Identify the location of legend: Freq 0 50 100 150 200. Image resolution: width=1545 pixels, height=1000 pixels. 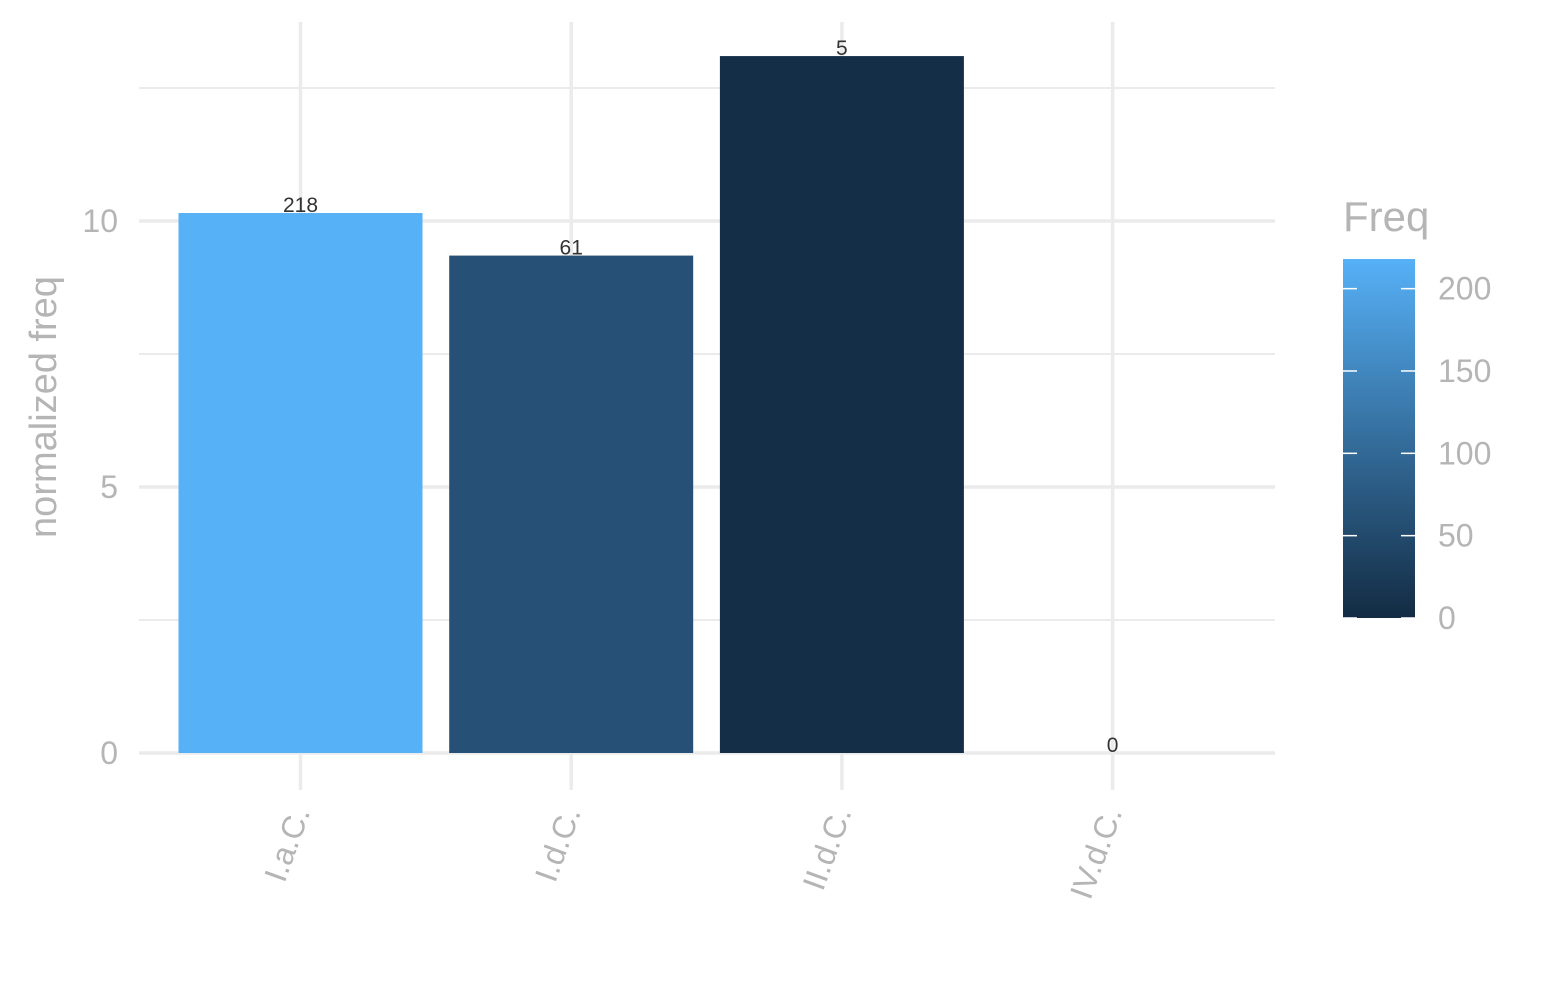
(1417, 414).